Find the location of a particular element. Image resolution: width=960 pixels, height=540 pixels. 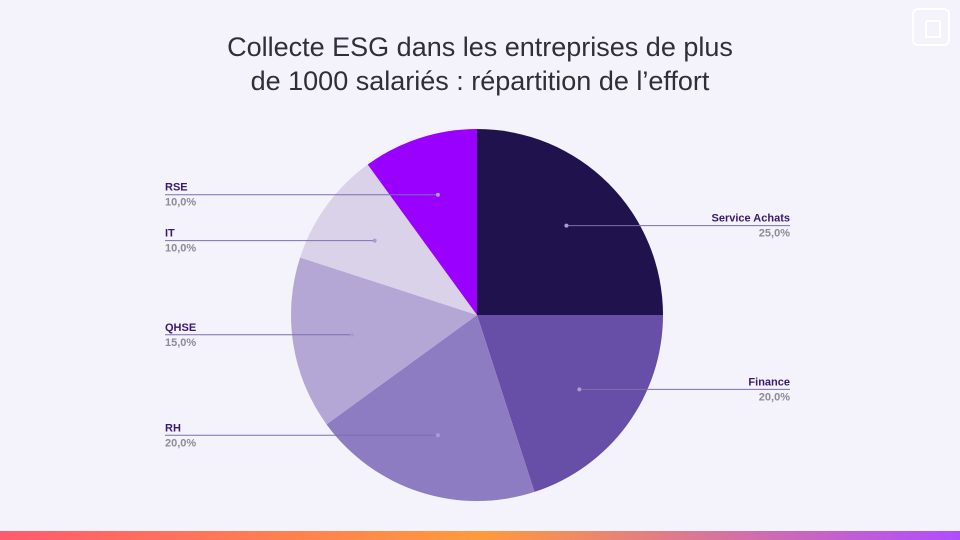

slice-label-qhse: QHSE is located at coordinates (180, 328).